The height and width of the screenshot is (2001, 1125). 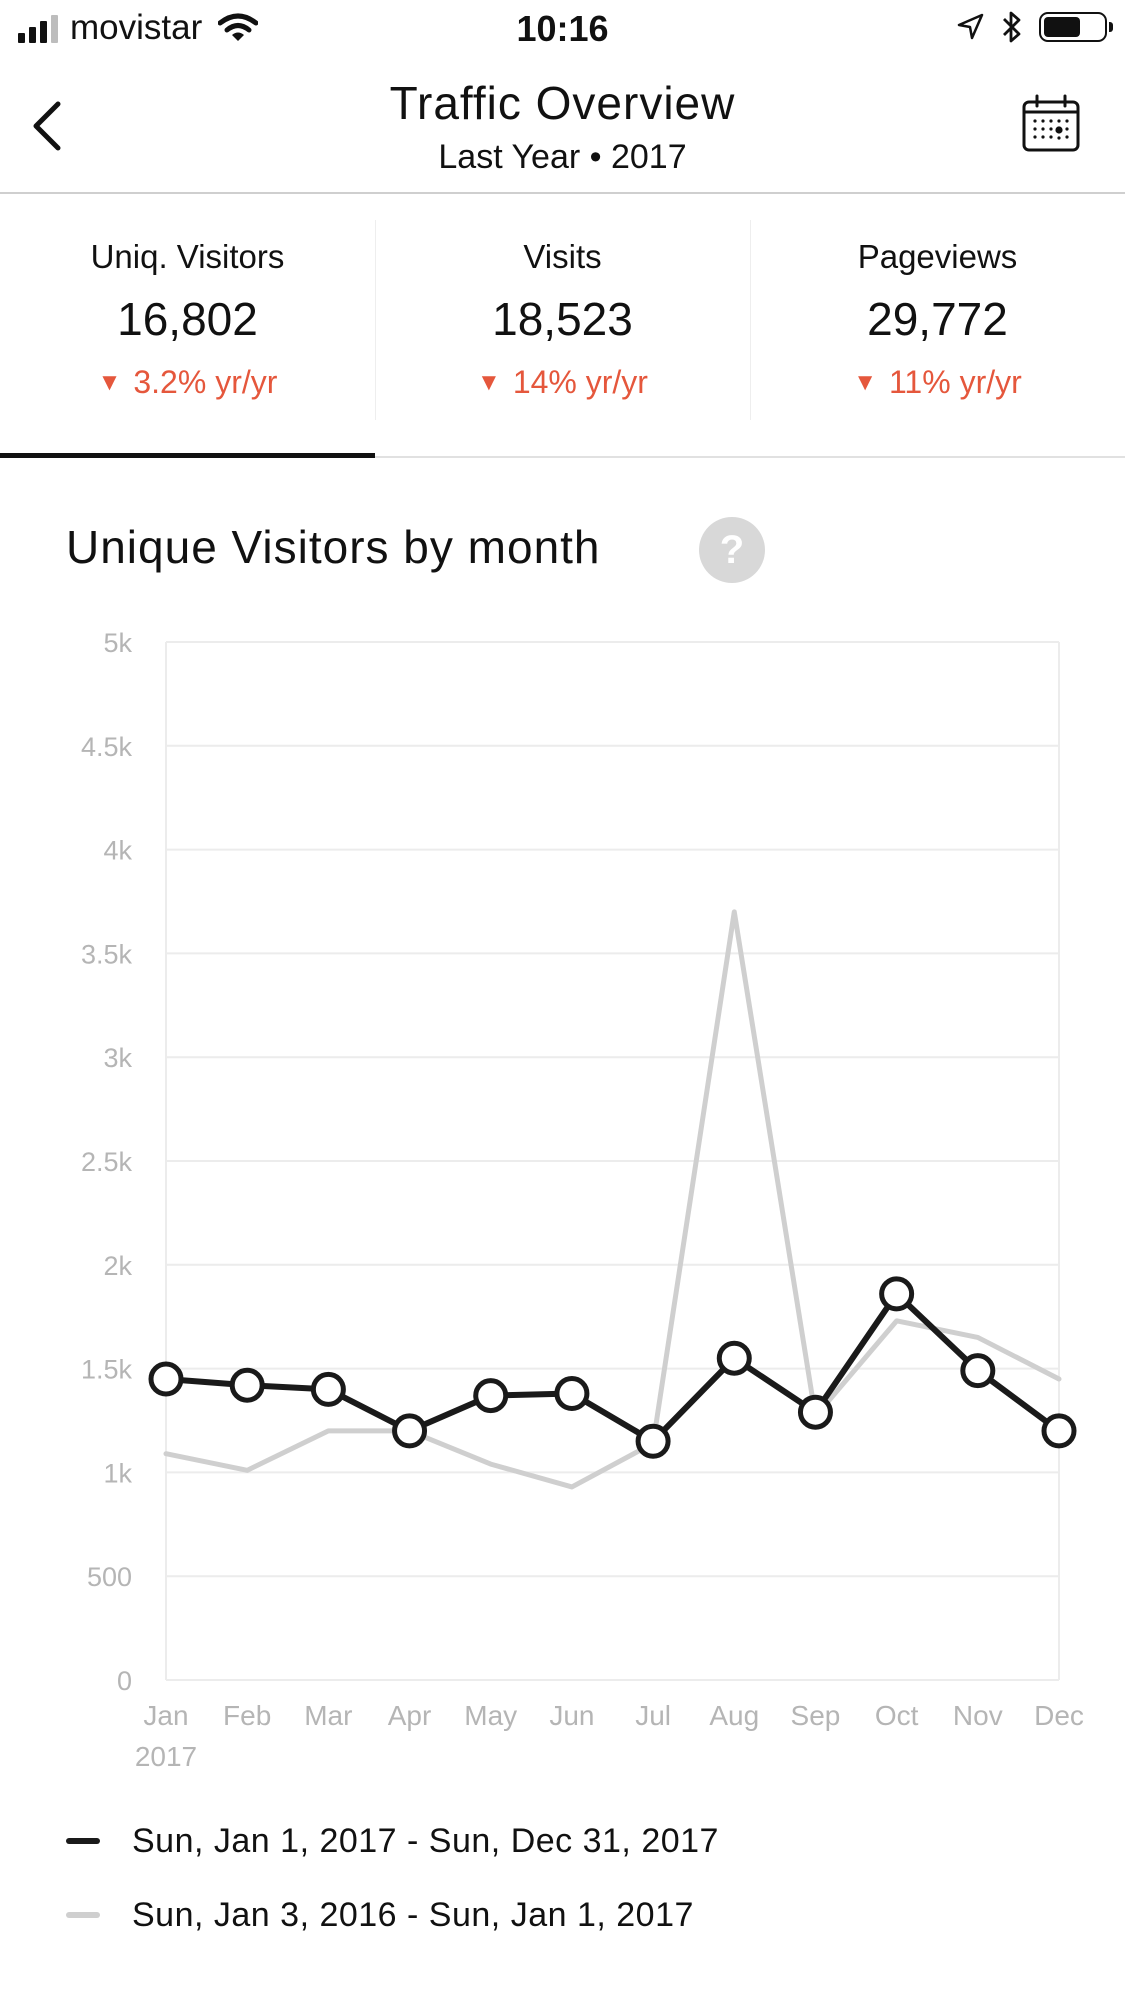 I want to click on stat-value: 18,523, so click(x=562, y=319).